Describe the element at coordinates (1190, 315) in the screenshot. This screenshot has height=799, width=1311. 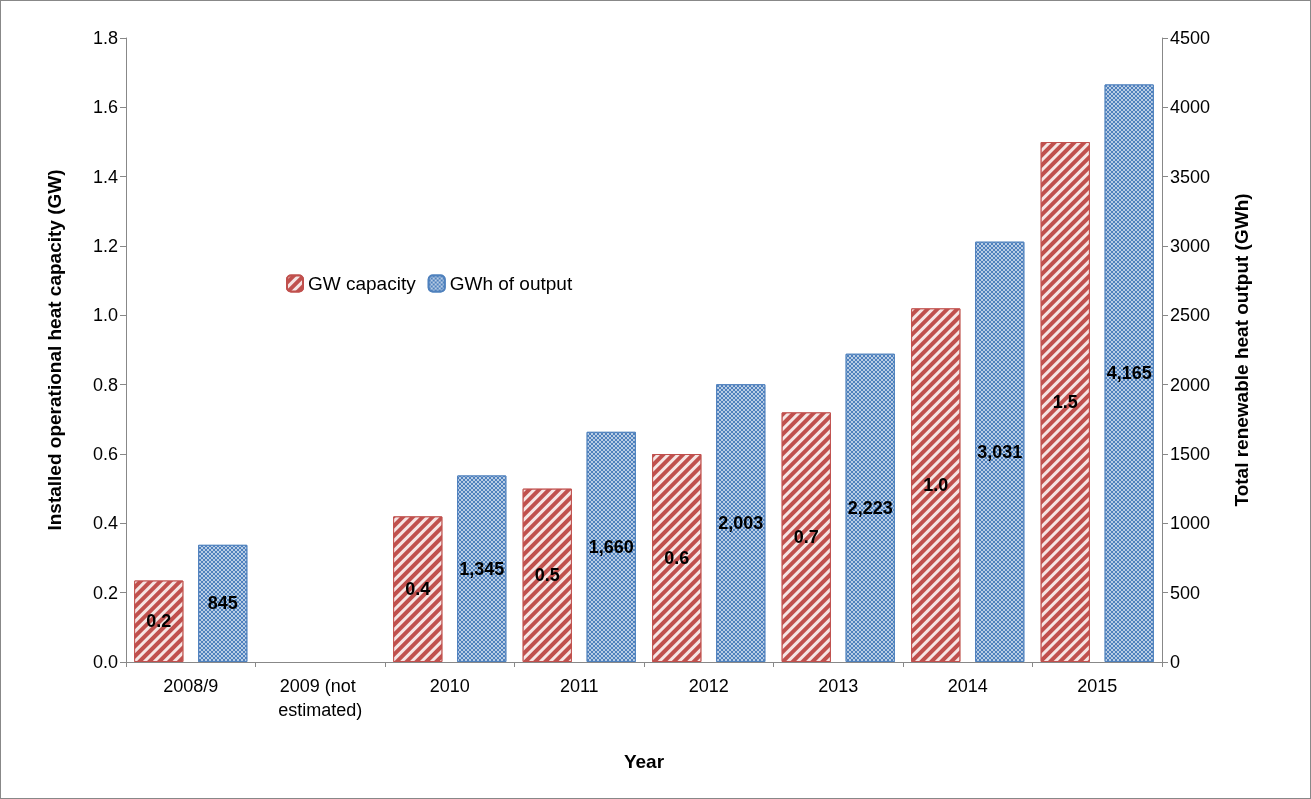
I see `y2-tick-label: 2500` at that location.